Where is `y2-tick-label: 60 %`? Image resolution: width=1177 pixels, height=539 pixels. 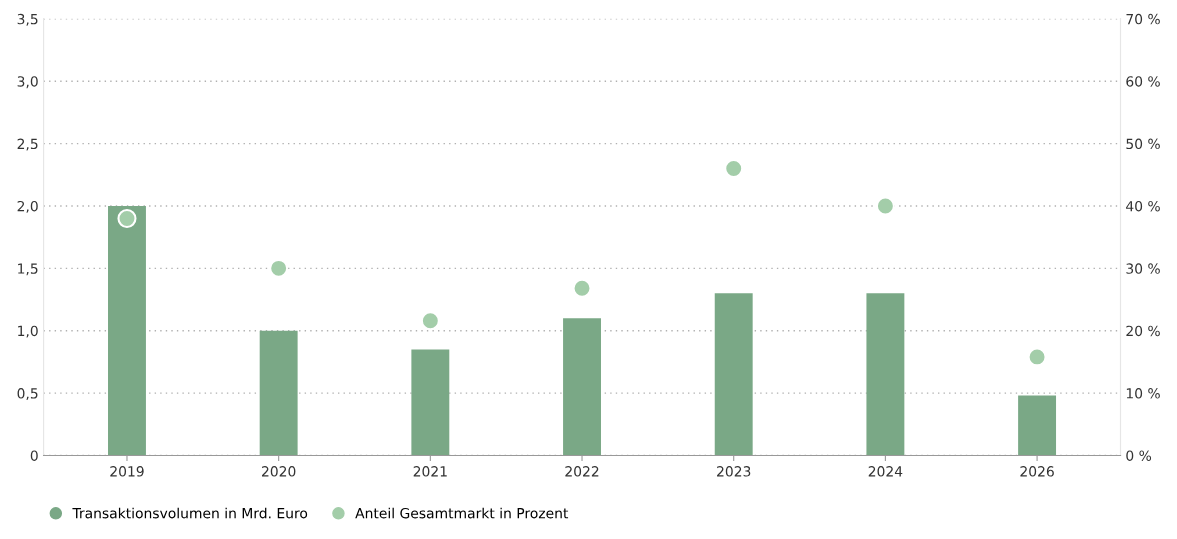 y2-tick-label: 60 % is located at coordinates (1143, 81).